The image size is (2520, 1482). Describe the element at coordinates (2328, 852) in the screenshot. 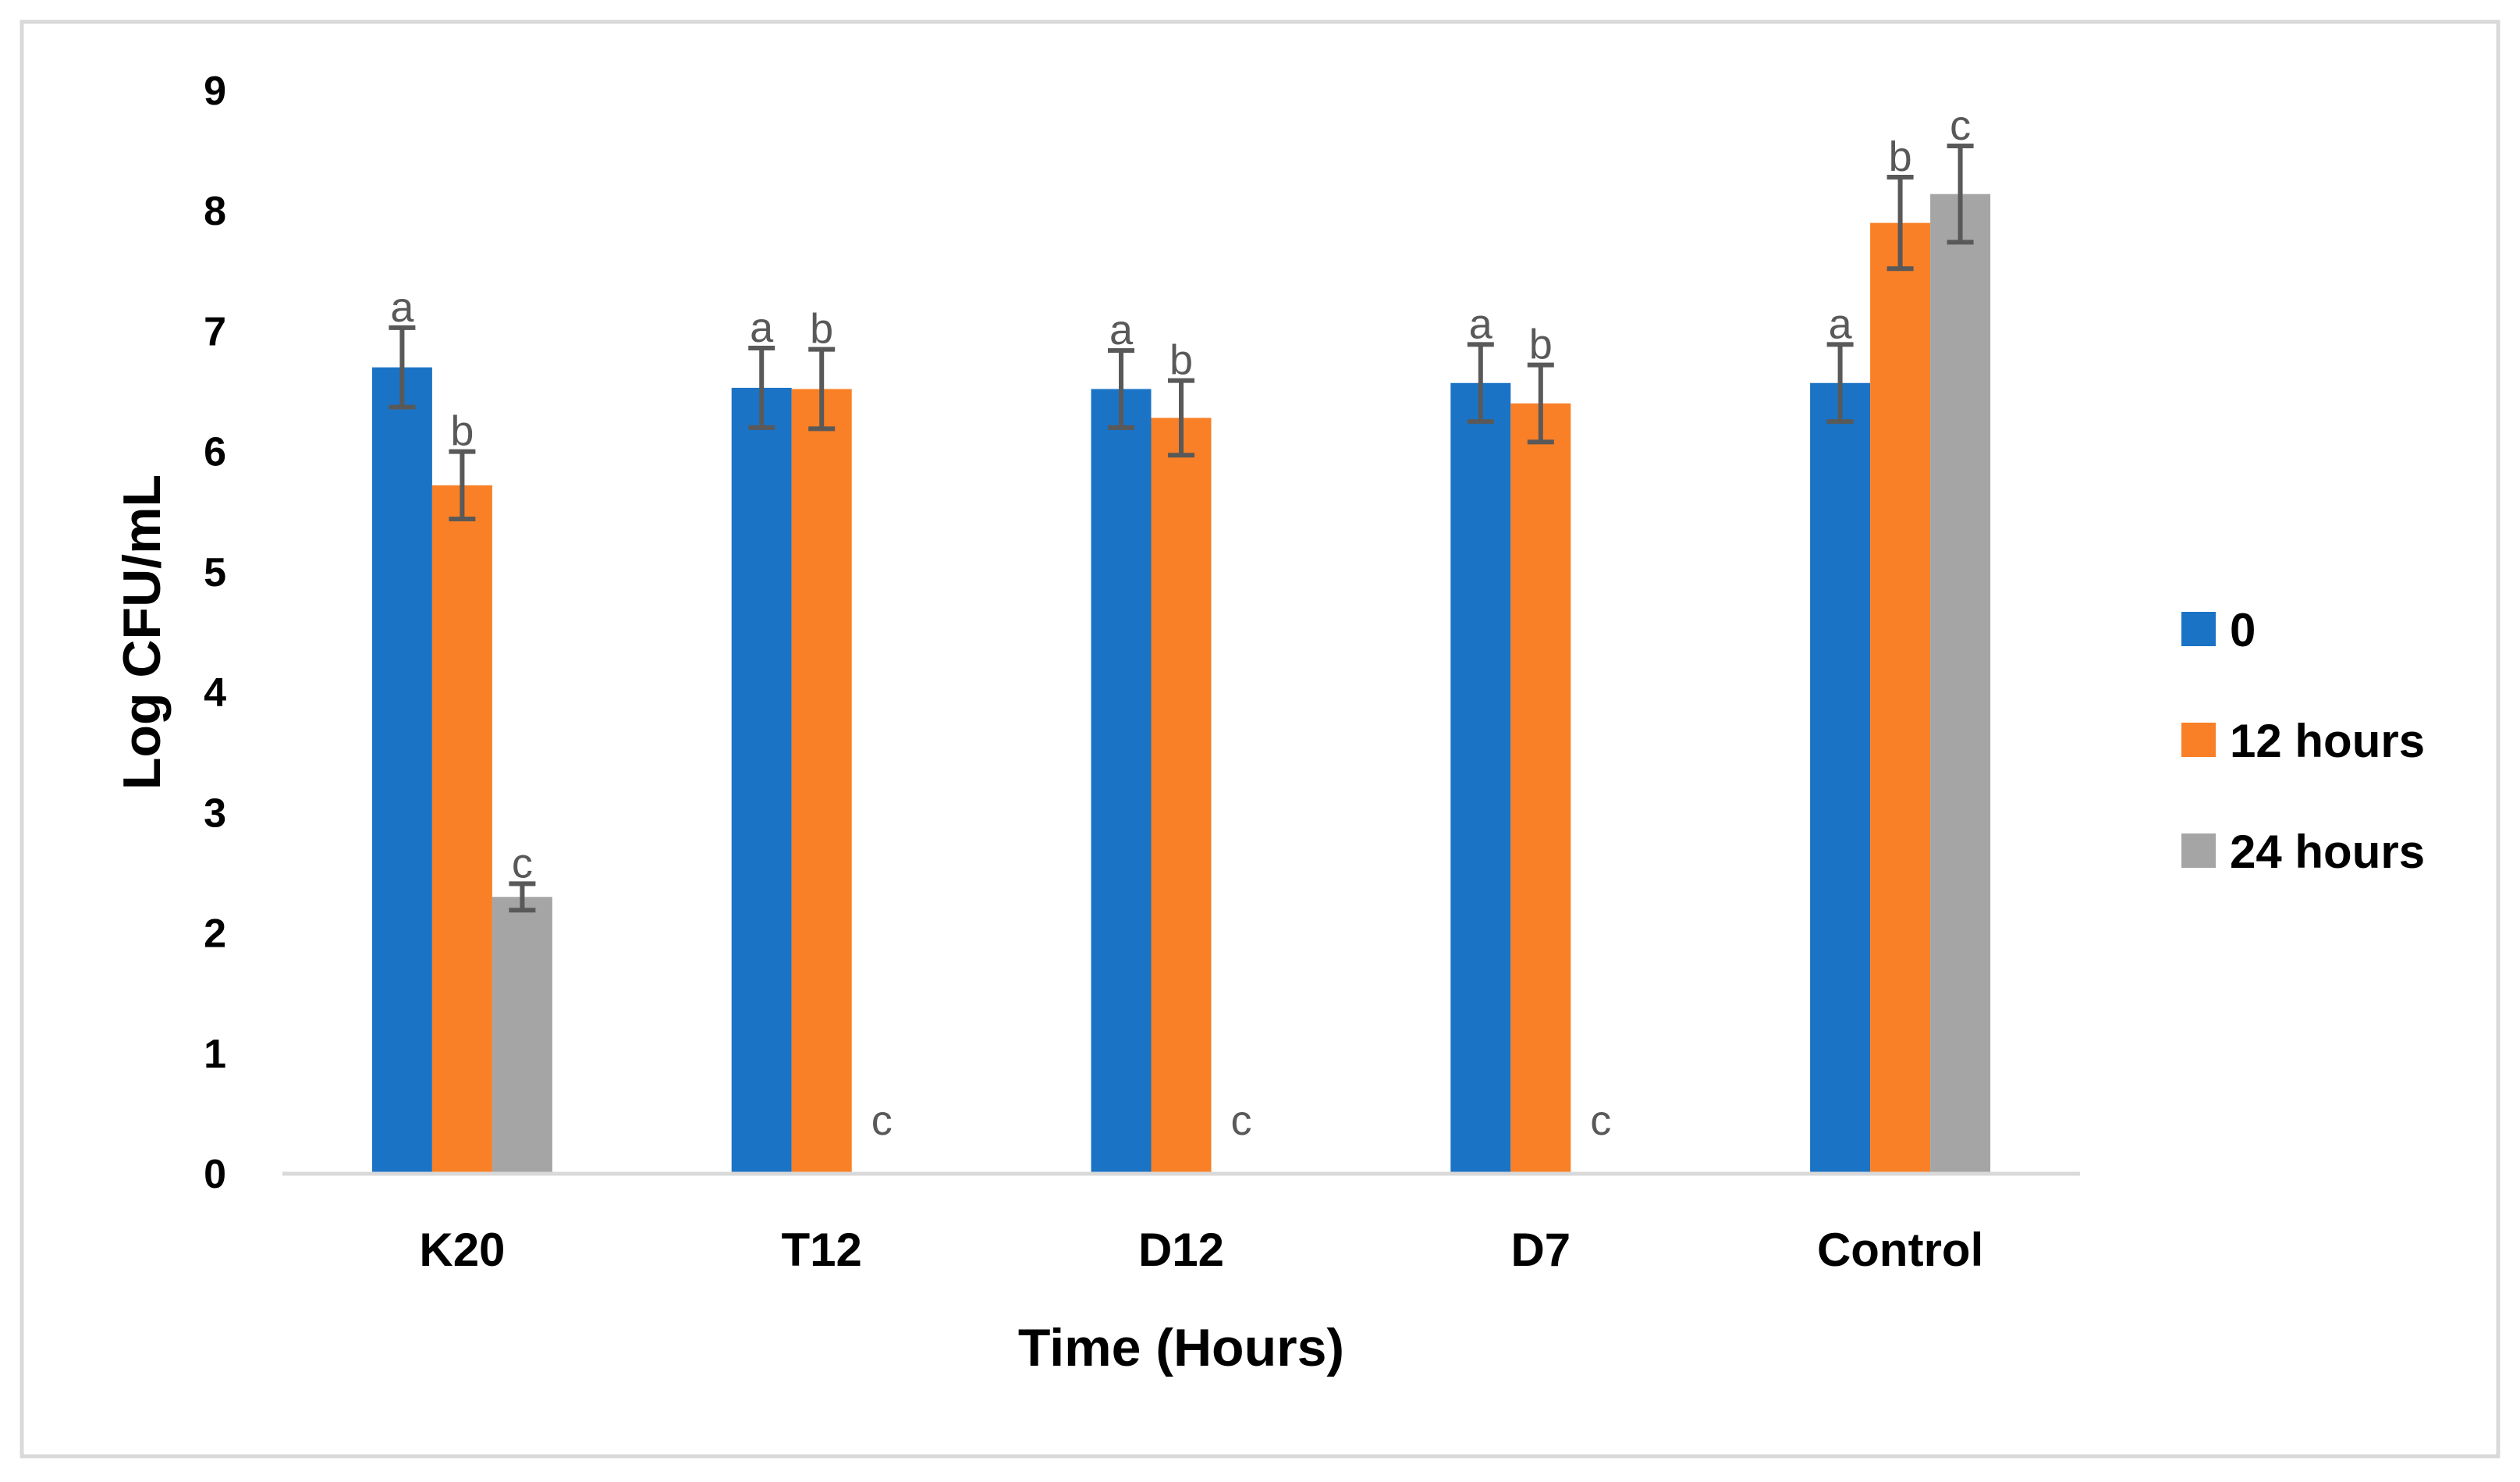

I see `legend-label: 24 hours` at that location.